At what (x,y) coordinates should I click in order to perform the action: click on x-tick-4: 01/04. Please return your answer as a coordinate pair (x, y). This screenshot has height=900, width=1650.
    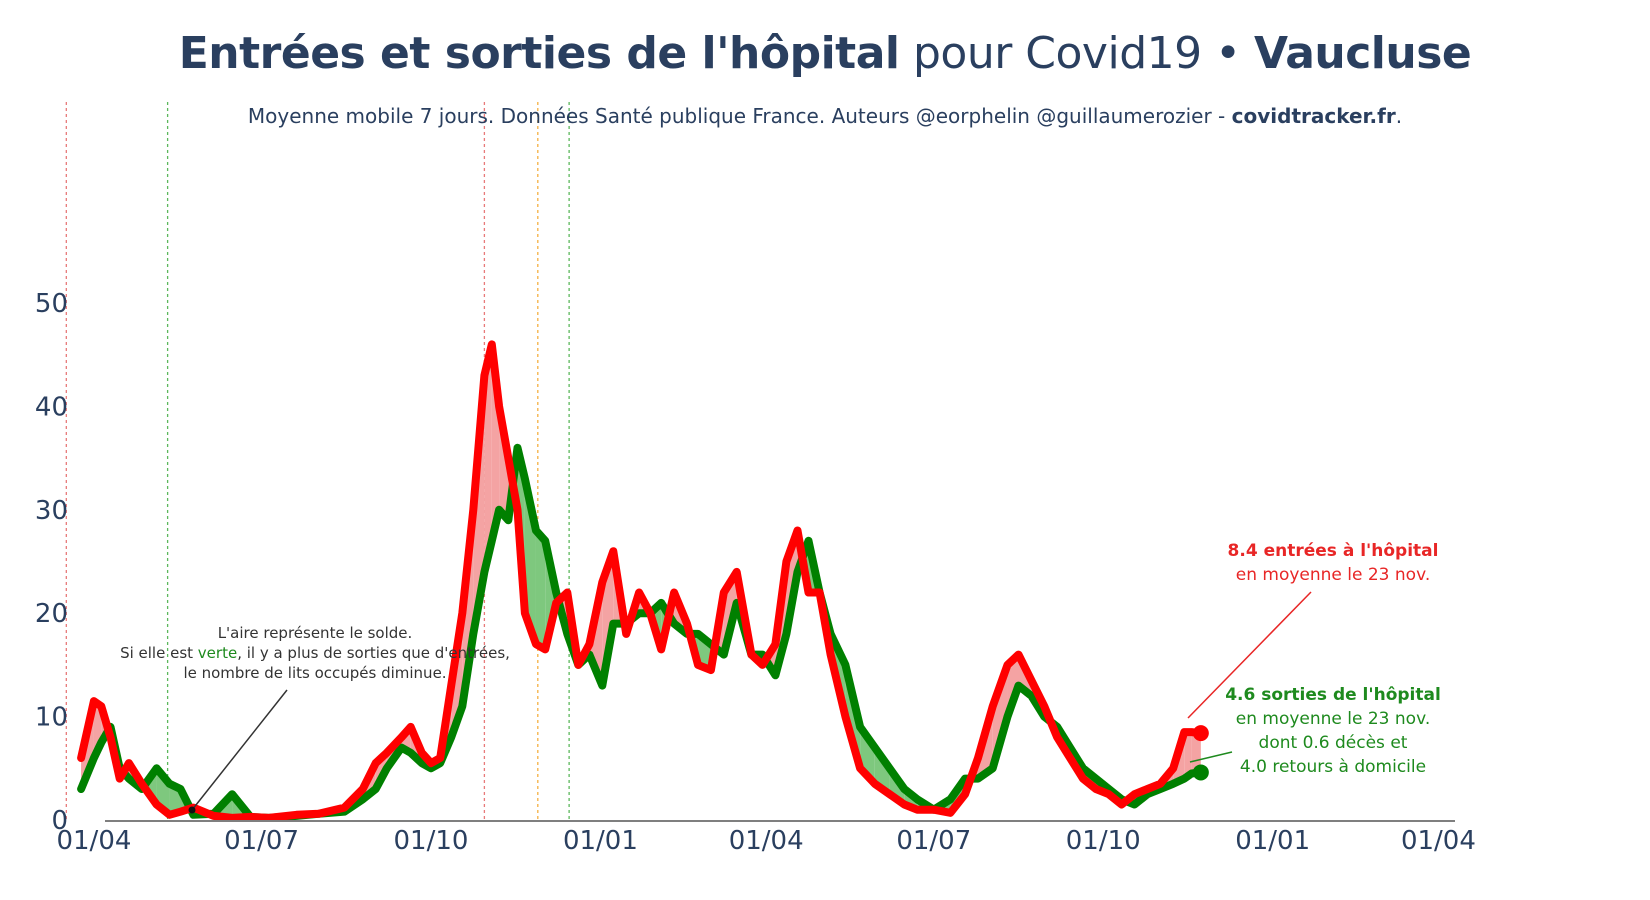
    Looking at the image, I should click on (766, 841).